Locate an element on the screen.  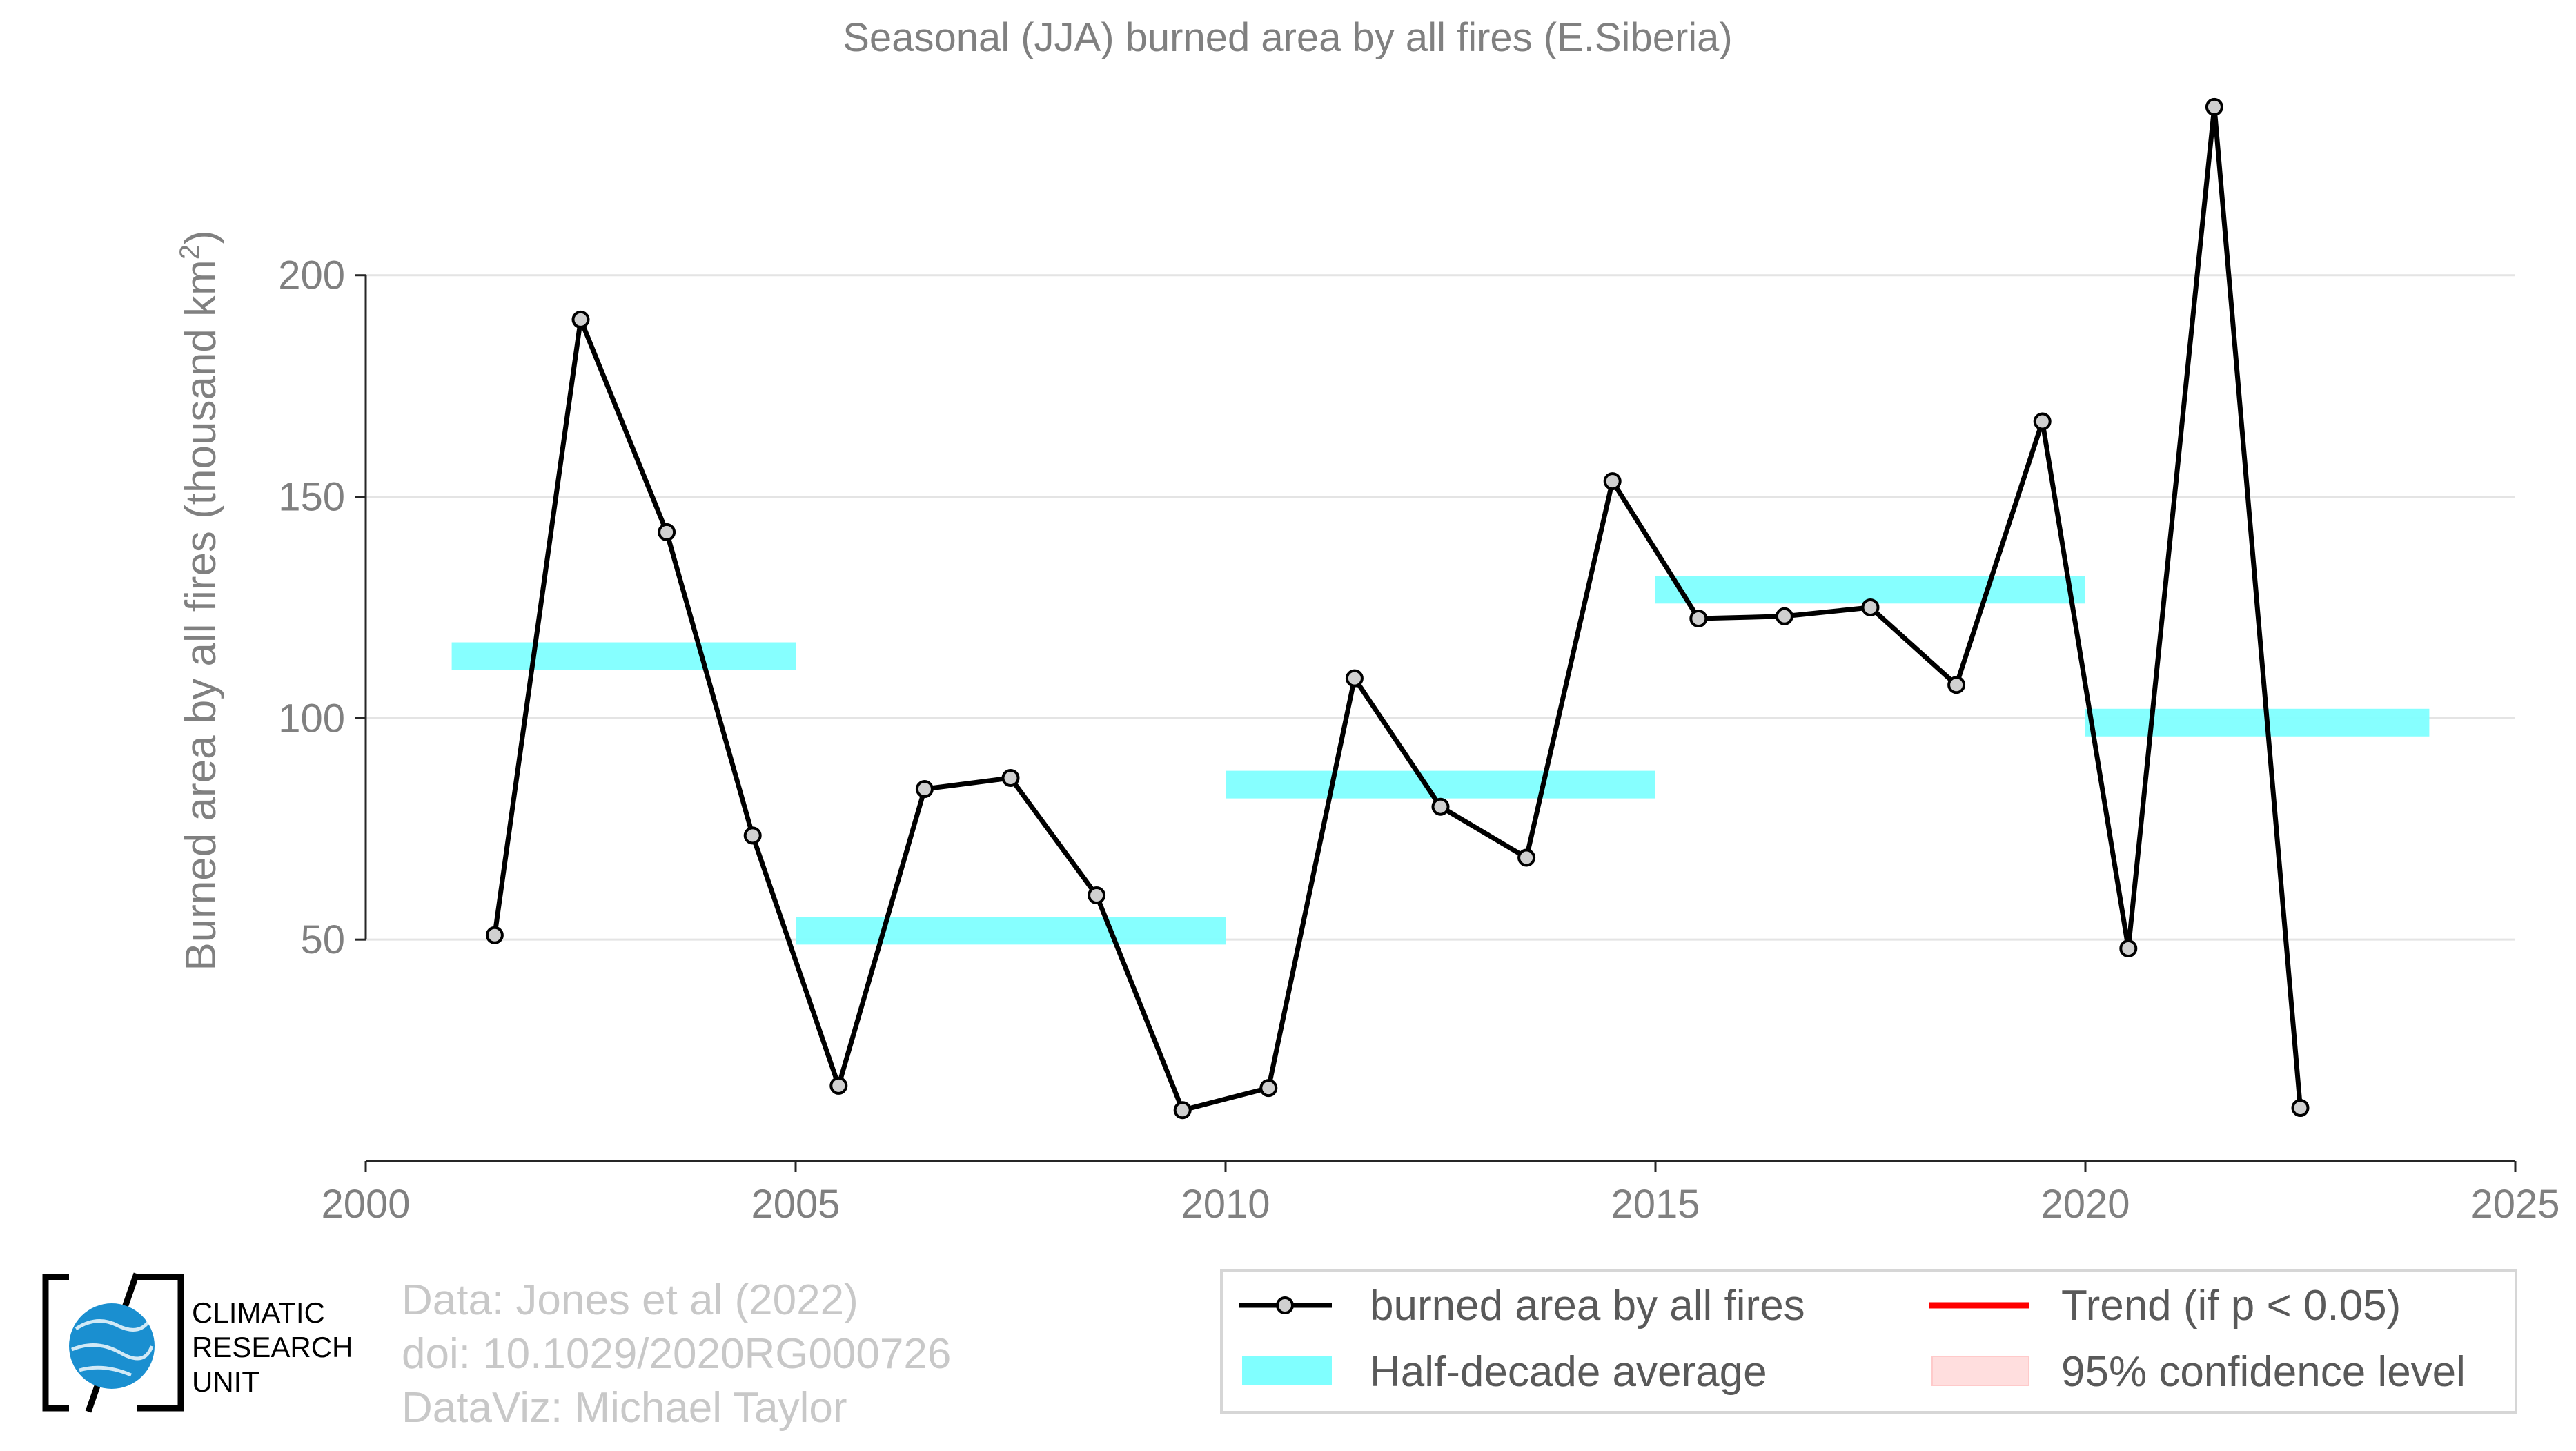
x-axis: 2000 2005 2010 2015 2020 2025 is located at coordinates (1440, 1193).